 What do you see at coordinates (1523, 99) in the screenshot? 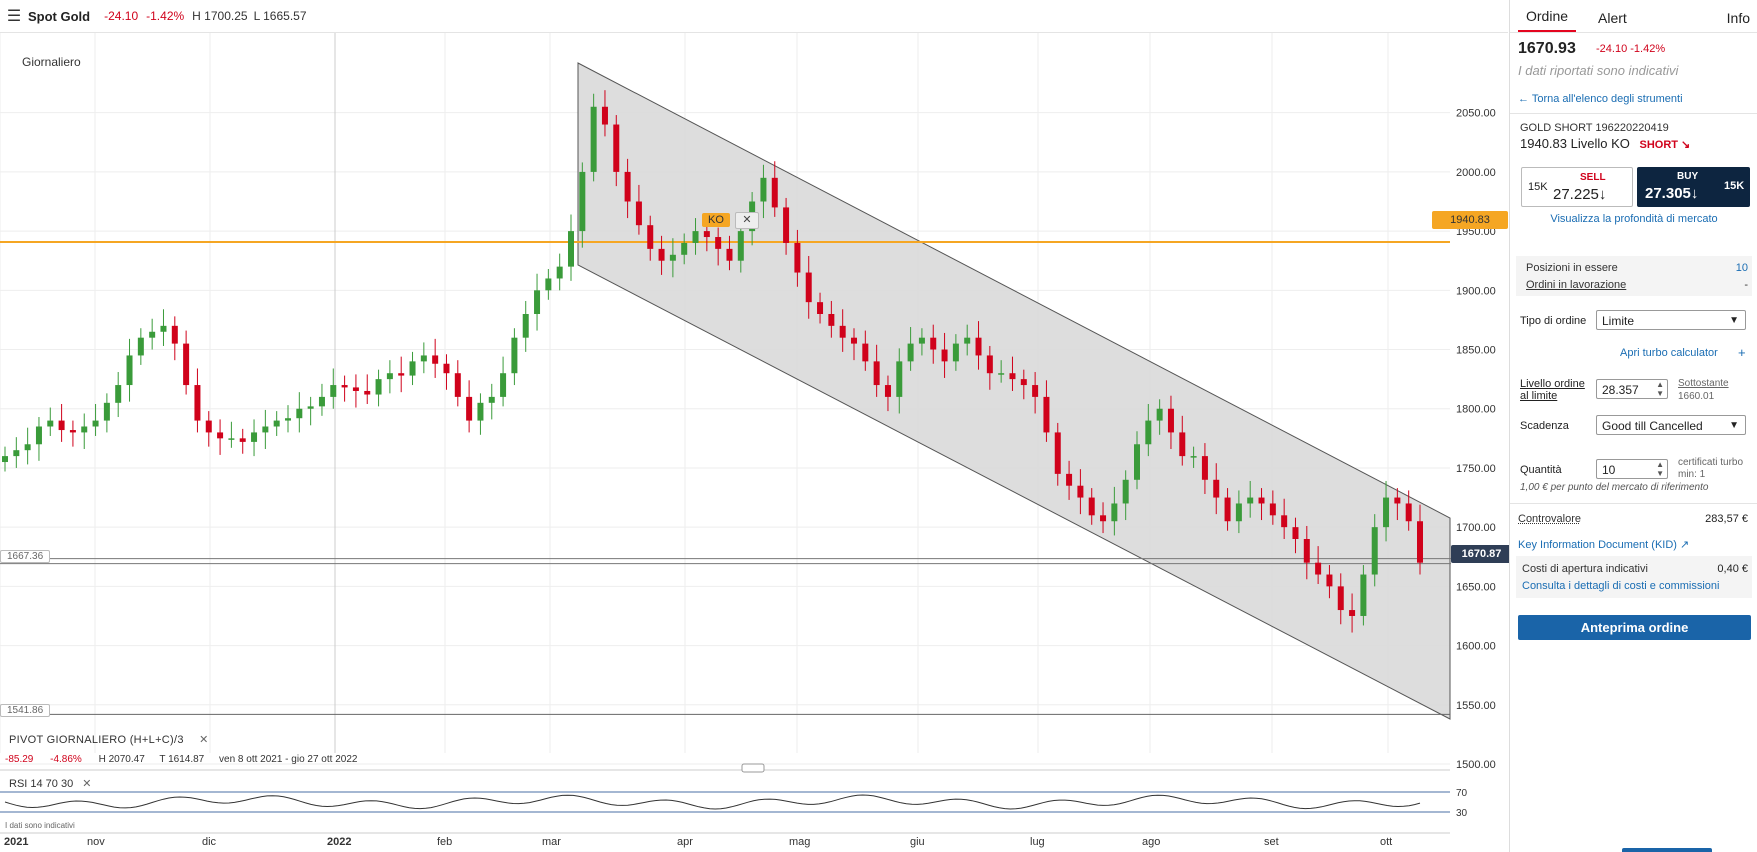
I see `arrow-left-icon: ←` at bounding box center [1523, 99].